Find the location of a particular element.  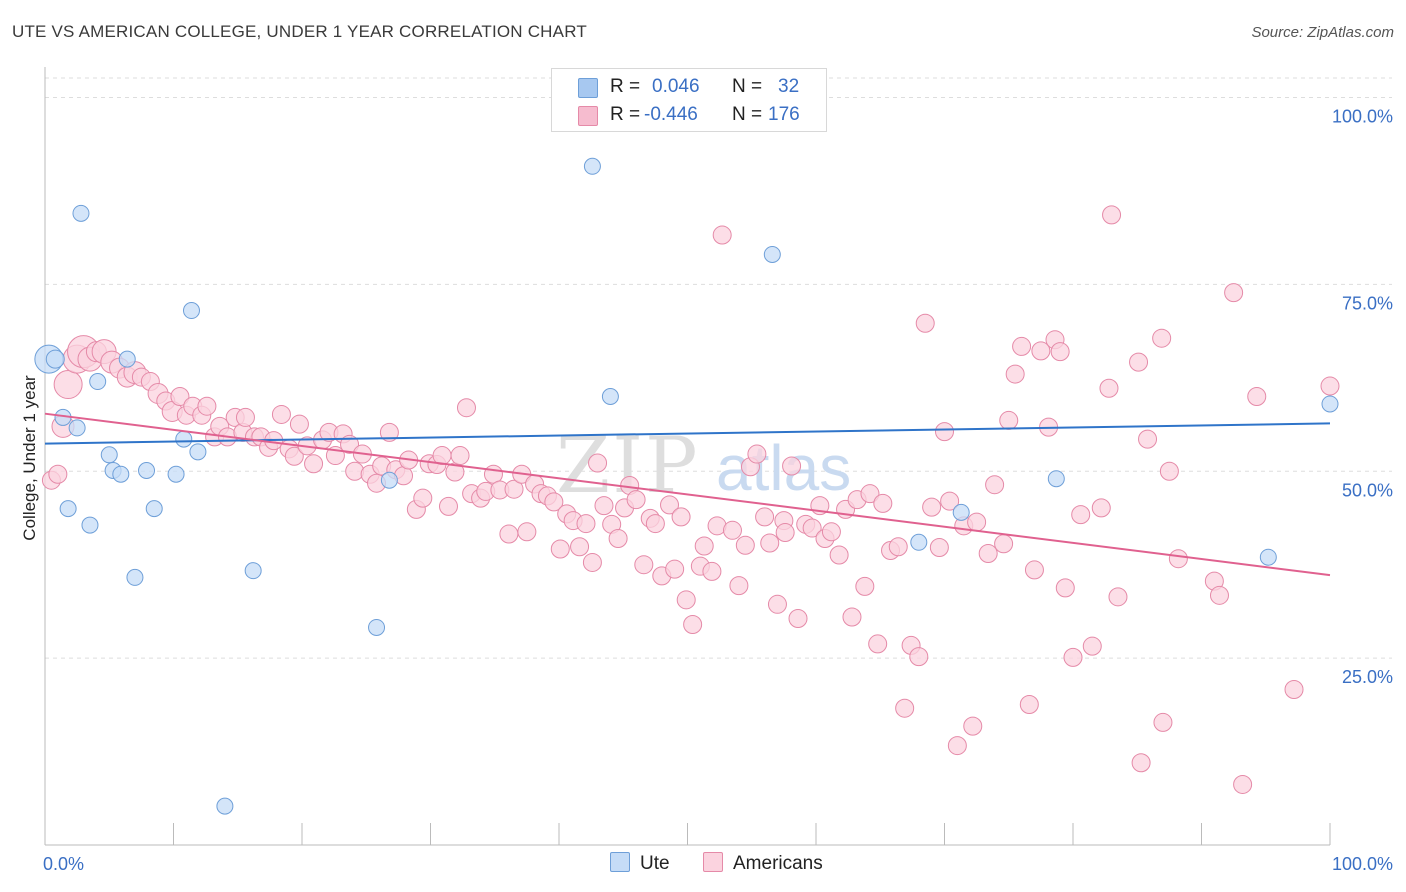

bottom-legend-americans: Americans is located at coordinates (763, 863).